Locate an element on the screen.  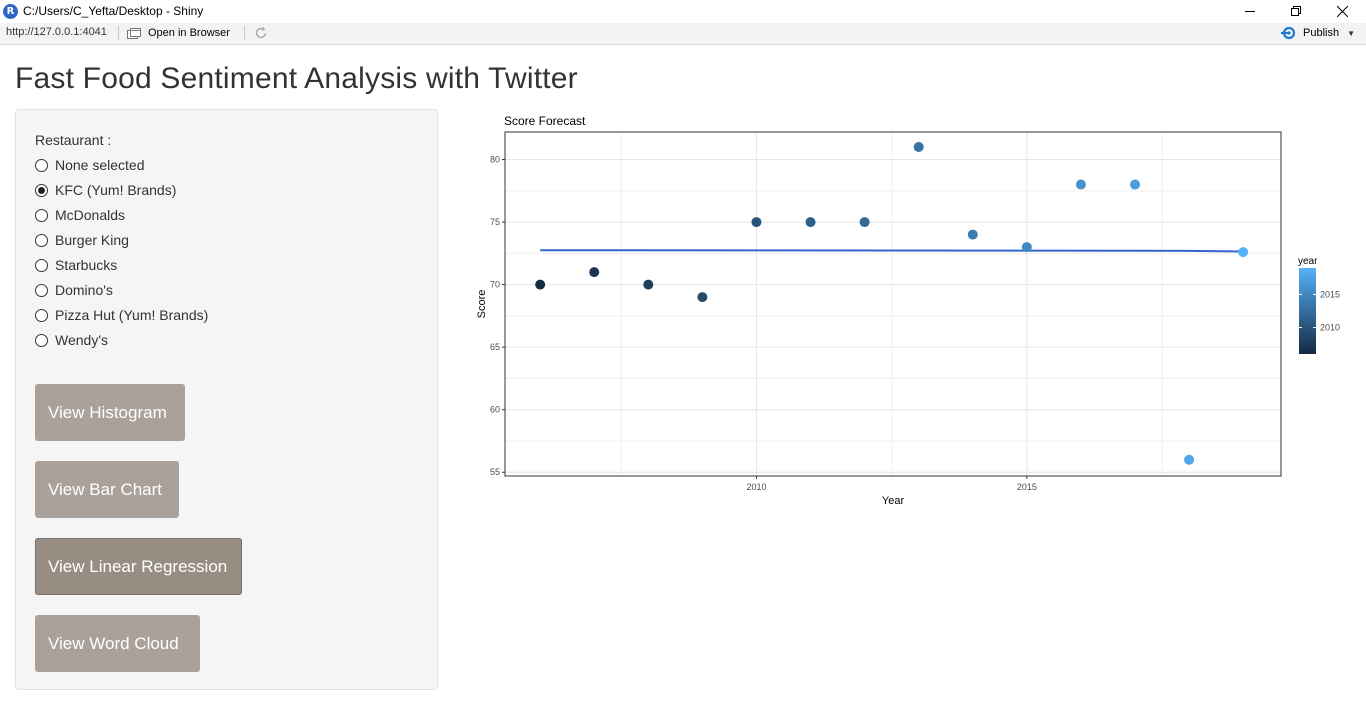
restore-icon is located at coordinates (1295, 11).